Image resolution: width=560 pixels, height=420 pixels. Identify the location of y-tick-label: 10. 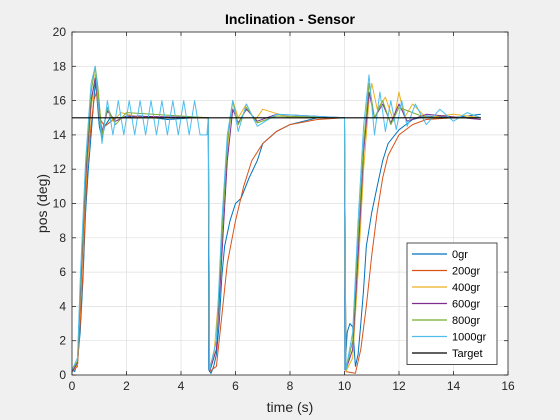
(60, 204).